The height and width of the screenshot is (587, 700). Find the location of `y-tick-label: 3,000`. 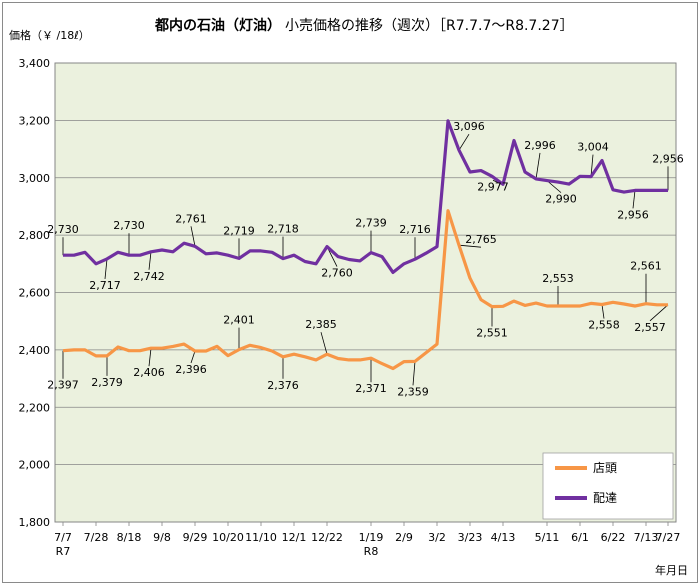

y-tick-label: 3,000 is located at coordinates (35, 178).